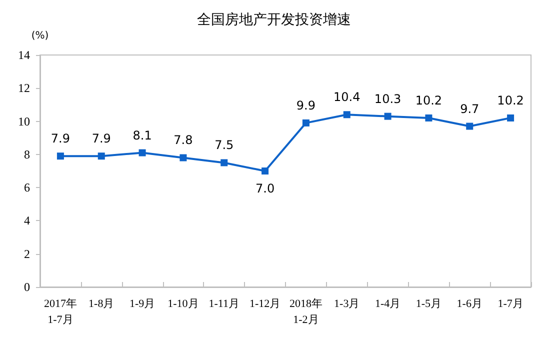 The width and height of the screenshot is (548, 337). What do you see at coordinates (224, 304) in the screenshot?
I see `x-tick-label: 1-11月` at bounding box center [224, 304].